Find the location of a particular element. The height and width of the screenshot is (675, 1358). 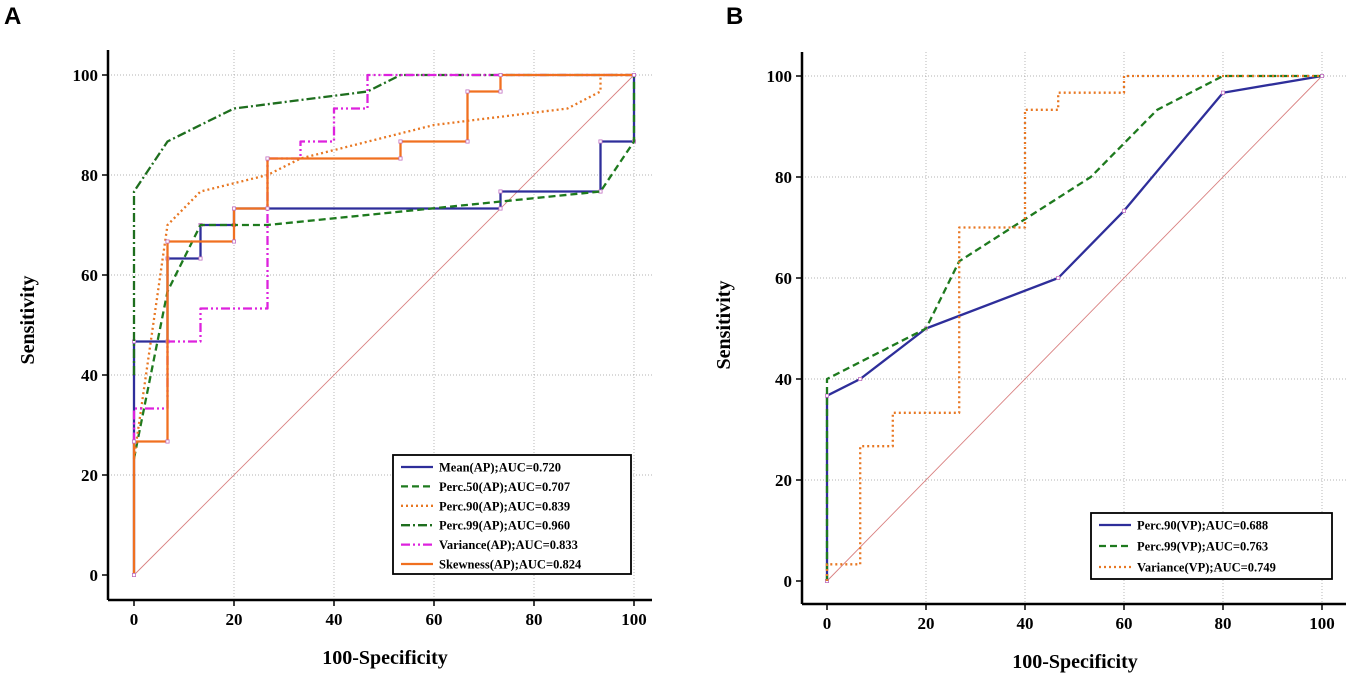

legend-entry: Perc.99(VP);AUC=0.763 is located at coordinates (1202, 547).